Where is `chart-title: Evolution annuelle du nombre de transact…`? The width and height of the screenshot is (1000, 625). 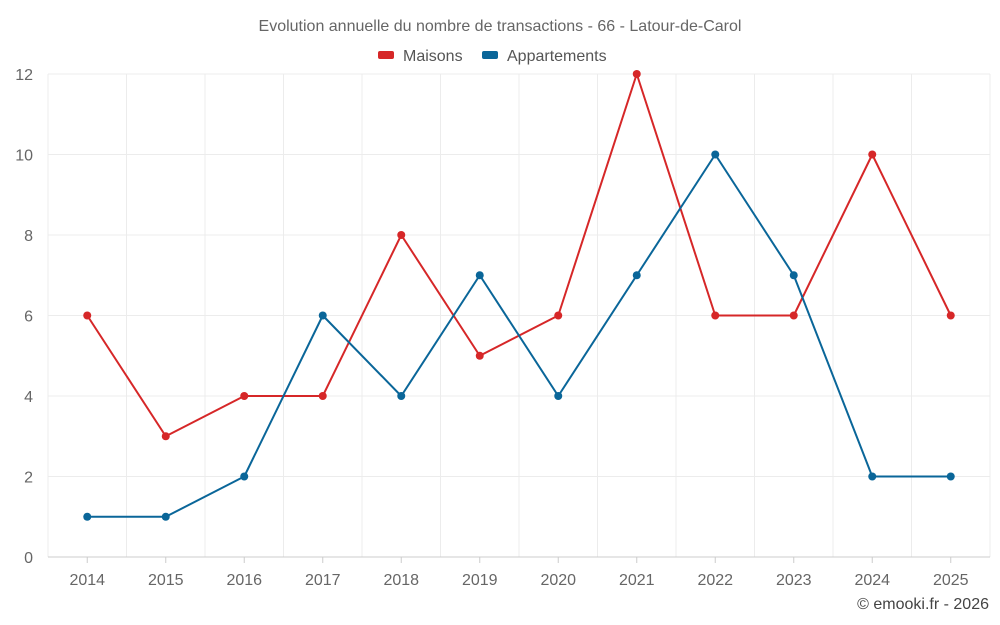
chart-title: Evolution annuelle du nombre de transact… is located at coordinates (500, 26).